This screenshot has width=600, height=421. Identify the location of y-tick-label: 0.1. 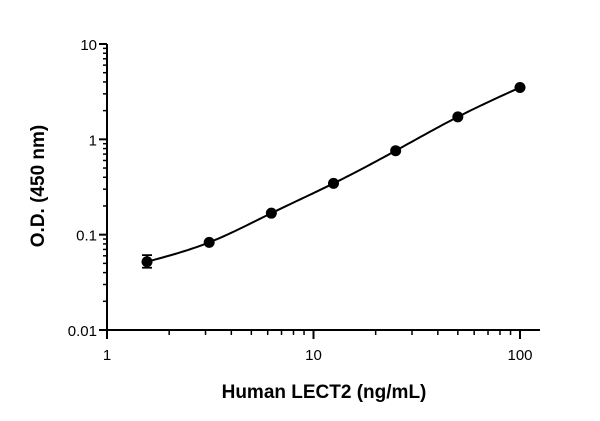
(86, 236).